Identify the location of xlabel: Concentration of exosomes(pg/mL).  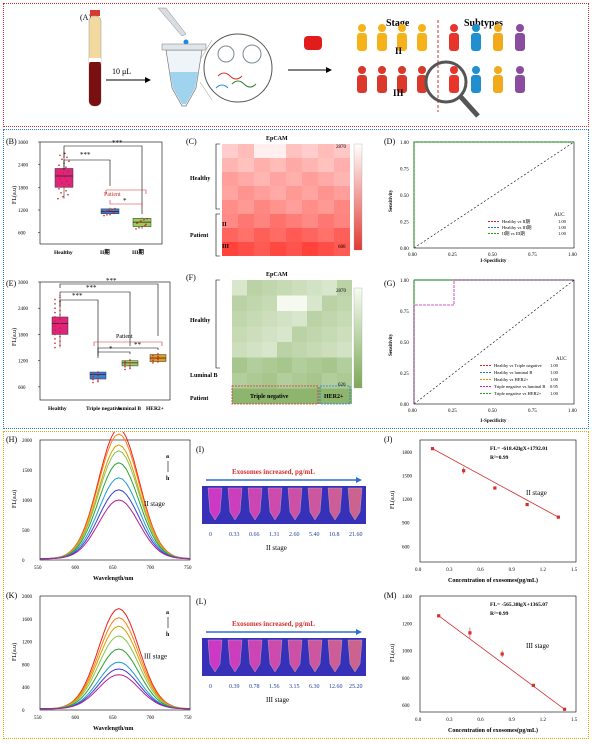
(493, 730).